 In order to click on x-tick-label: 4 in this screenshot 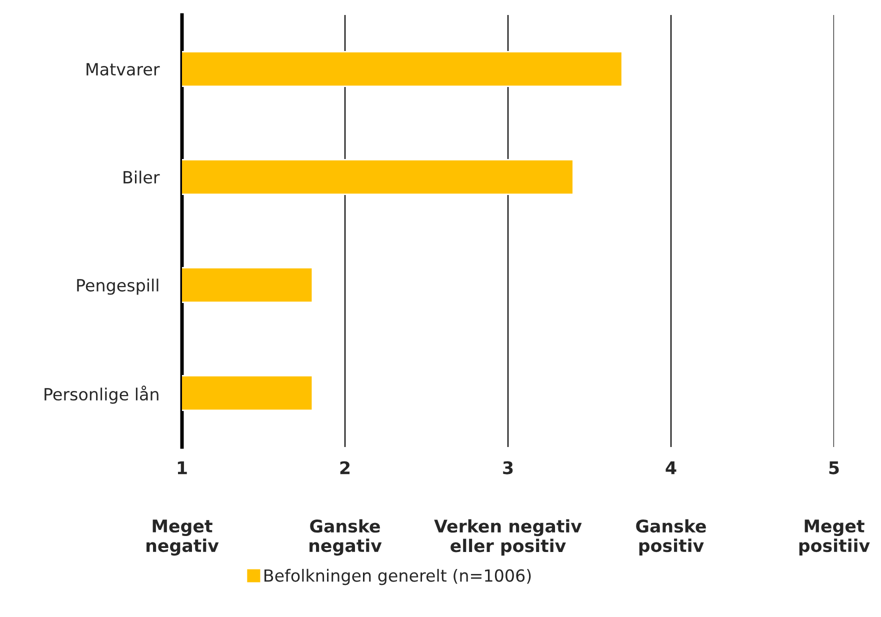, I will do `click(671, 467)`.